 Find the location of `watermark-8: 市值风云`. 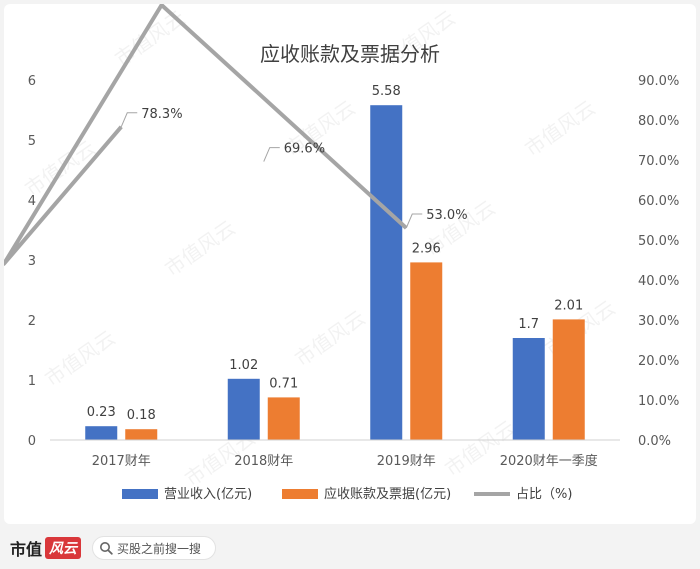

watermark-8: 市值风云 is located at coordinates (329, 338).